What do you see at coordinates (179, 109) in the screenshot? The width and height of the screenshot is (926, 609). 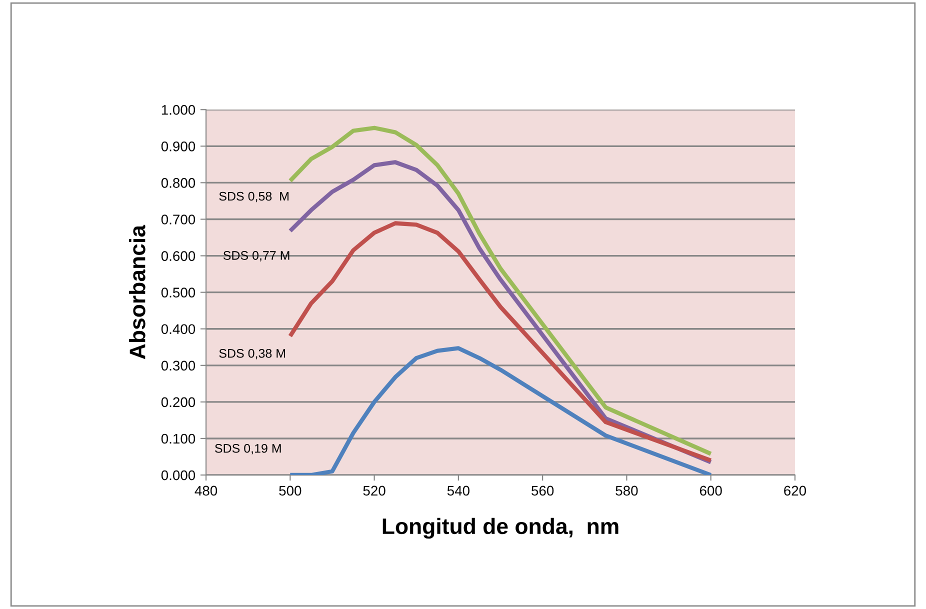 I see `y-tick-label: 1.000` at bounding box center [179, 109].